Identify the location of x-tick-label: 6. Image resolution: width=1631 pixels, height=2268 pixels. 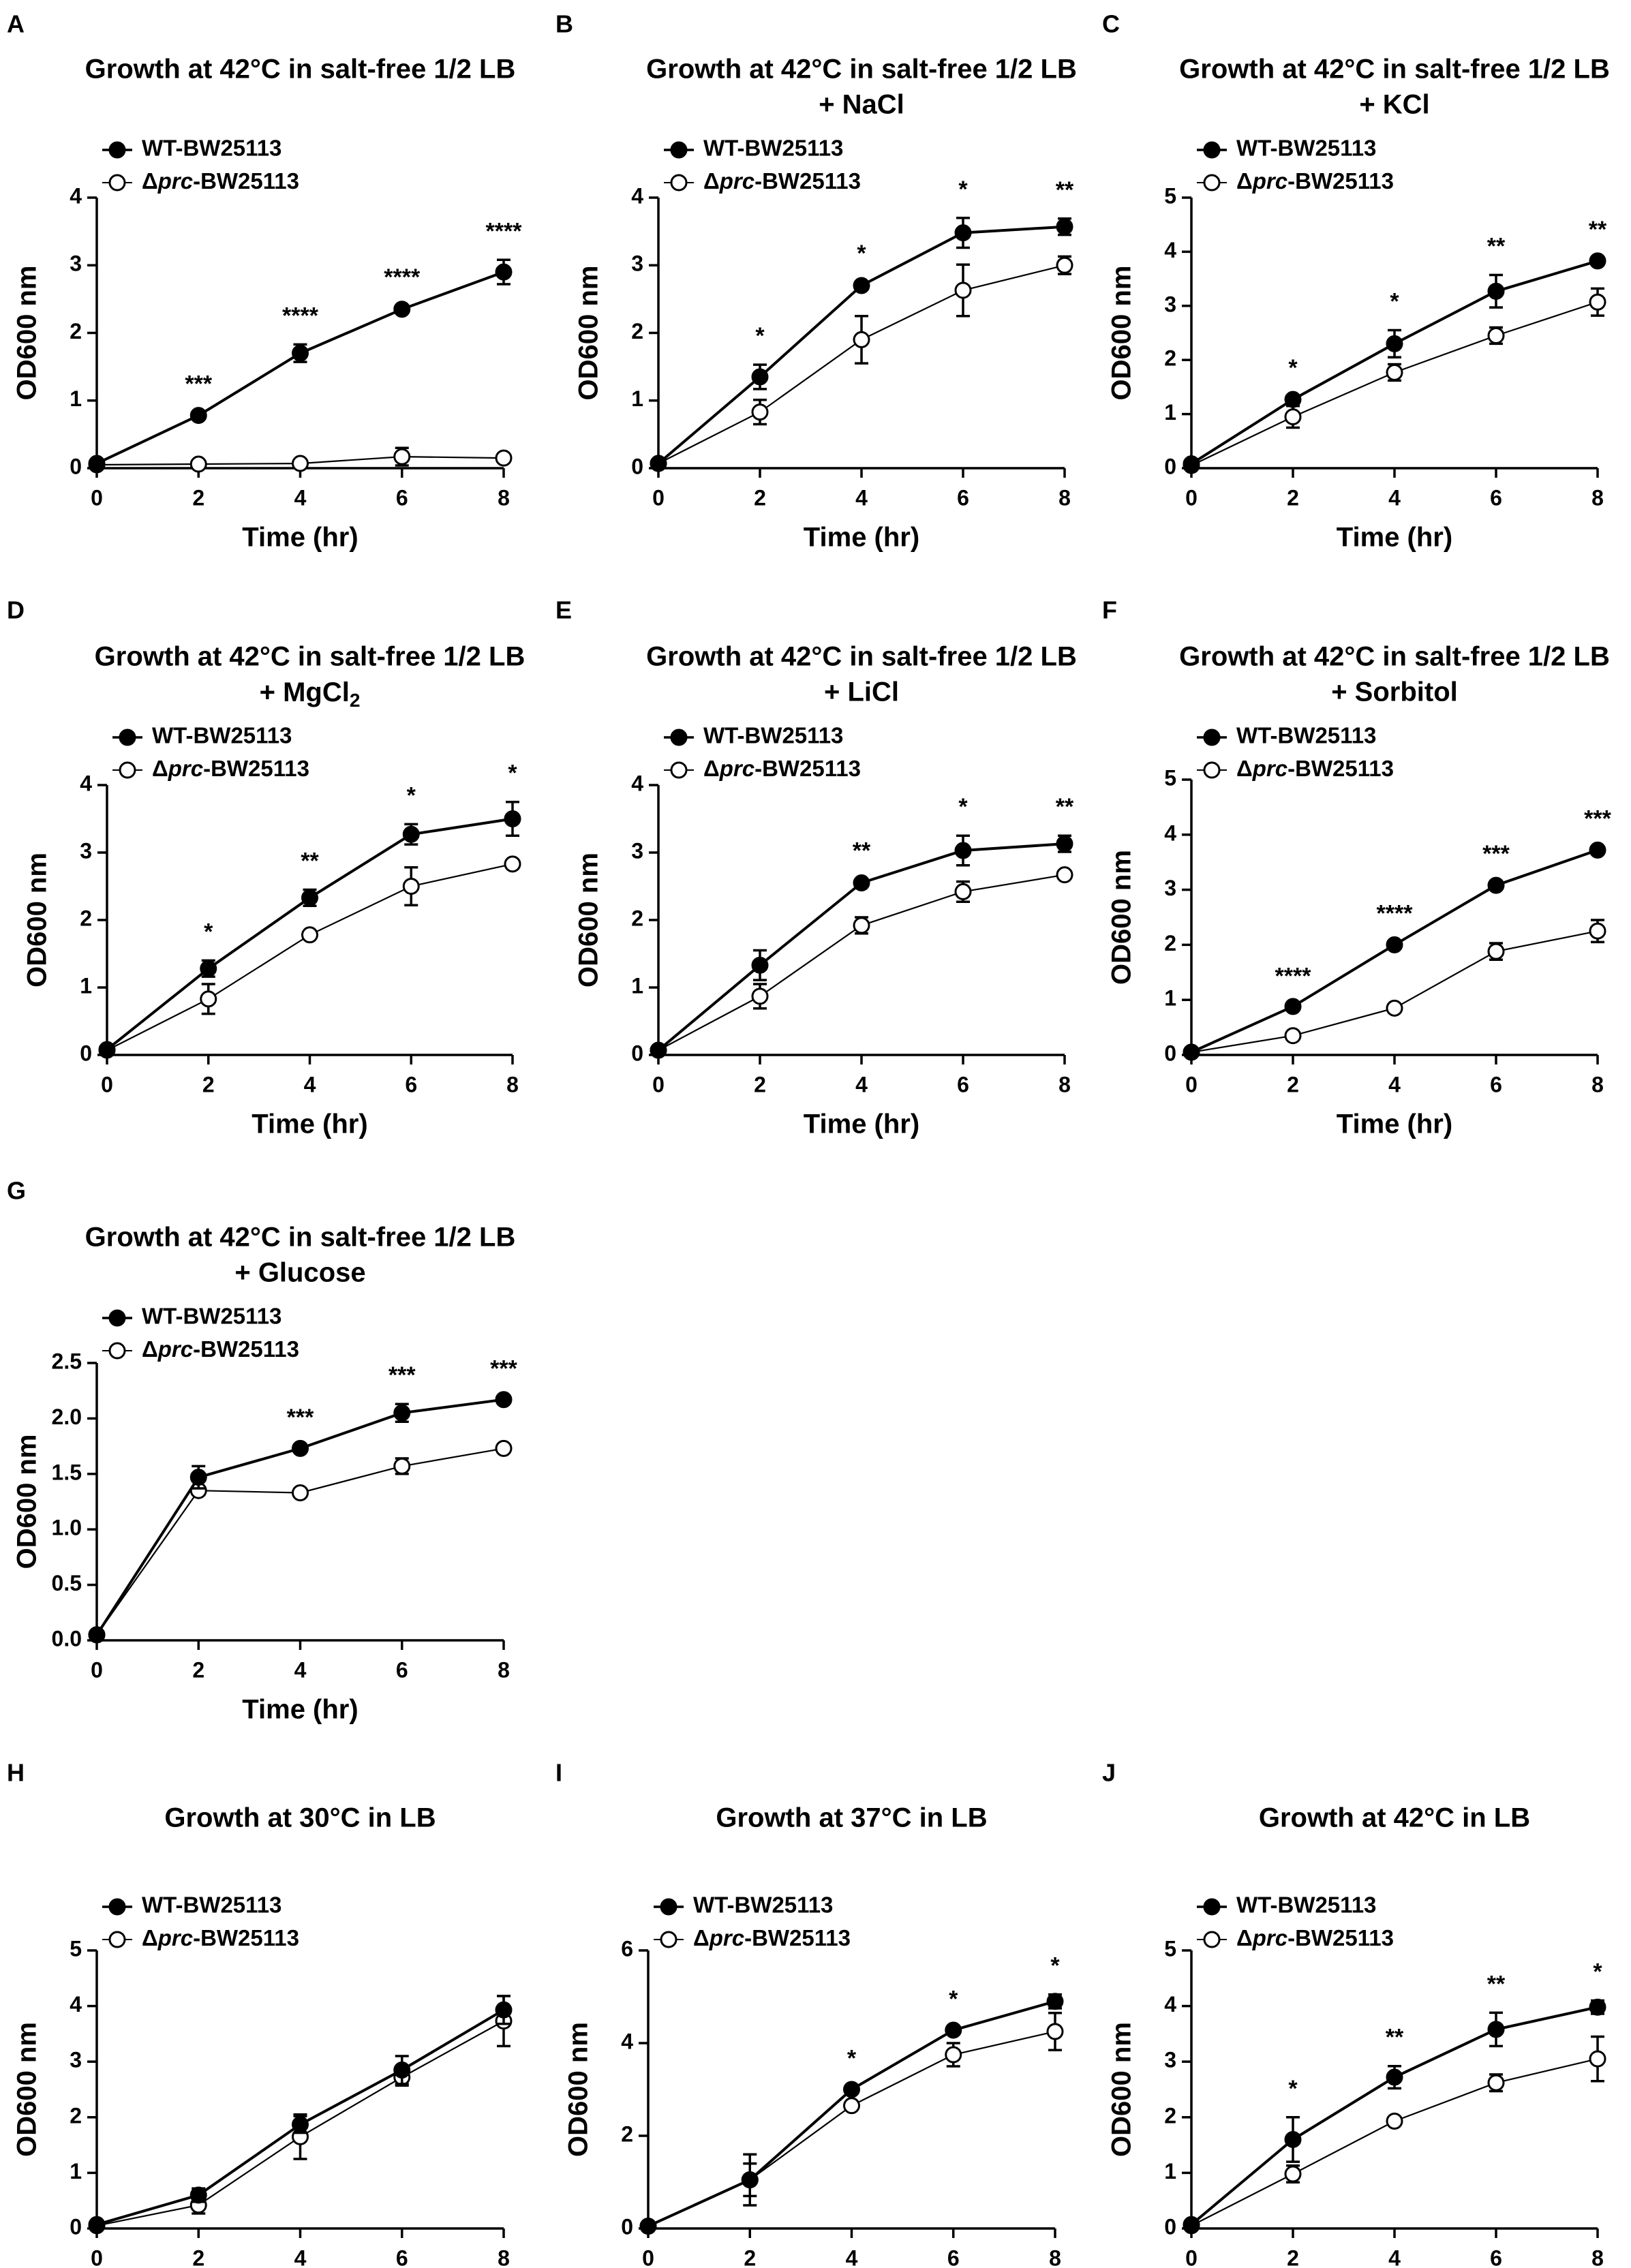
(402, 497).